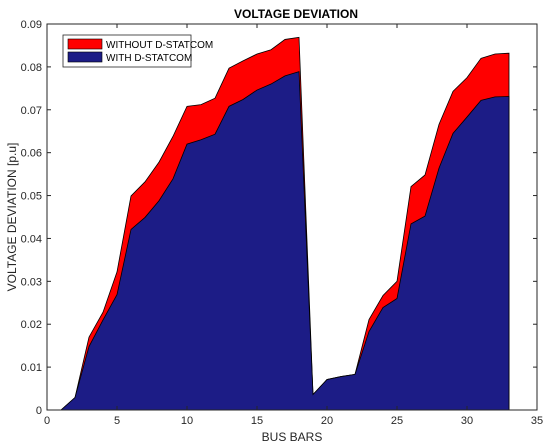 The image size is (550, 446). I want to click on legend-swatch-with-dstatcom, so click(85, 57).